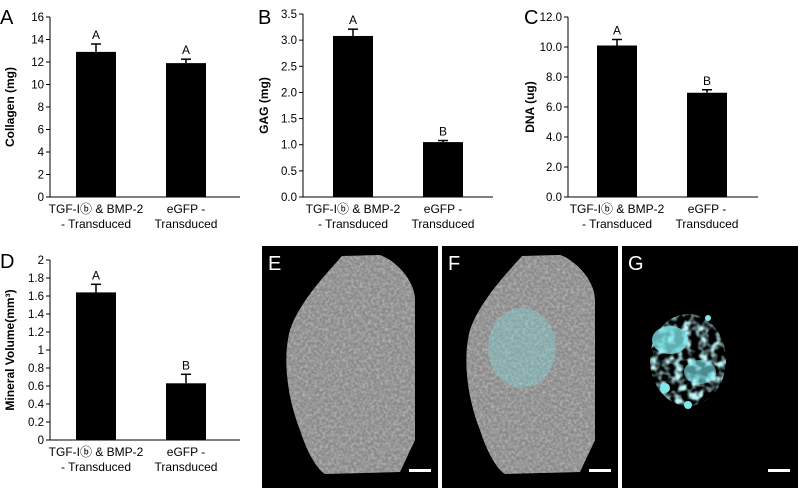  What do you see at coordinates (36, 315) in the screenshot?
I see `y-tick-label: 1.4` at bounding box center [36, 315].